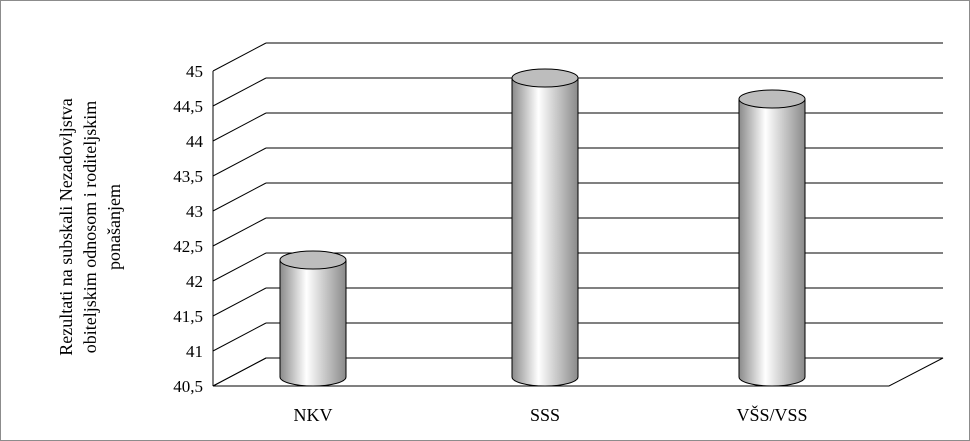 The width and height of the screenshot is (970, 441). What do you see at coordinates (194, 351) in the screenshot?
I see `y-tick-label: 41` at bounding box center [194, 351].